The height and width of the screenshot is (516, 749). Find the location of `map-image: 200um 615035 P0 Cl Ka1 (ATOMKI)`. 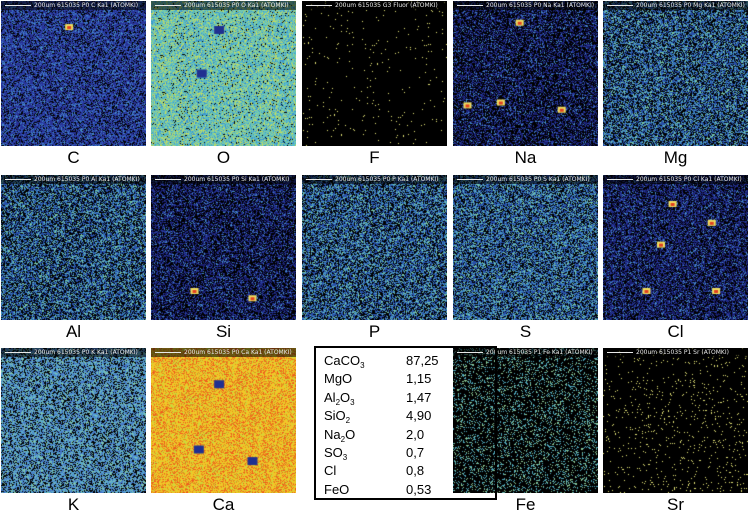

map-image: 200um 615035 P0 Cl Ka1 (ATOMKI) is located at coordinates (675, 247).